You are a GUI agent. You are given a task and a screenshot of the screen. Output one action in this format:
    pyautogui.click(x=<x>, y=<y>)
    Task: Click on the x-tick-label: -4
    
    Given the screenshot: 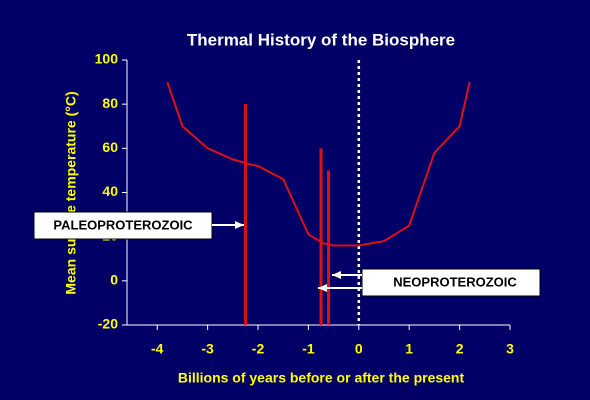 What is the action you would take?
    pyautogui.click(x=157, y=349)
    